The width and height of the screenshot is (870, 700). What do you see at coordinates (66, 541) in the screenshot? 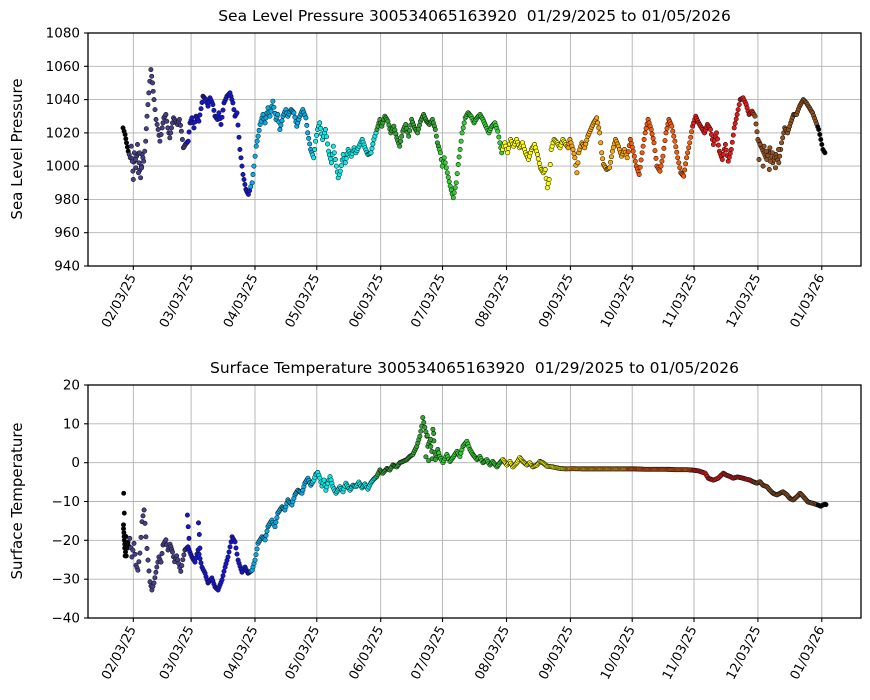
I see `svg-text: −20` at bounding box center [66, 541].